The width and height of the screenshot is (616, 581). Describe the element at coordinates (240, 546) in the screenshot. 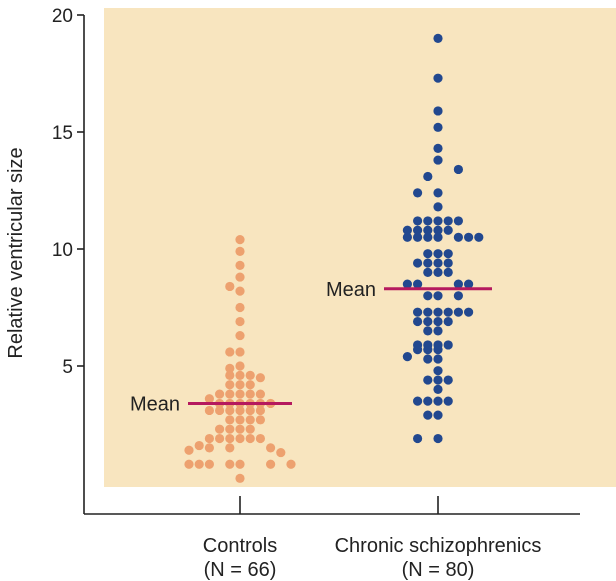

I see `category-label: Controls` at that location.